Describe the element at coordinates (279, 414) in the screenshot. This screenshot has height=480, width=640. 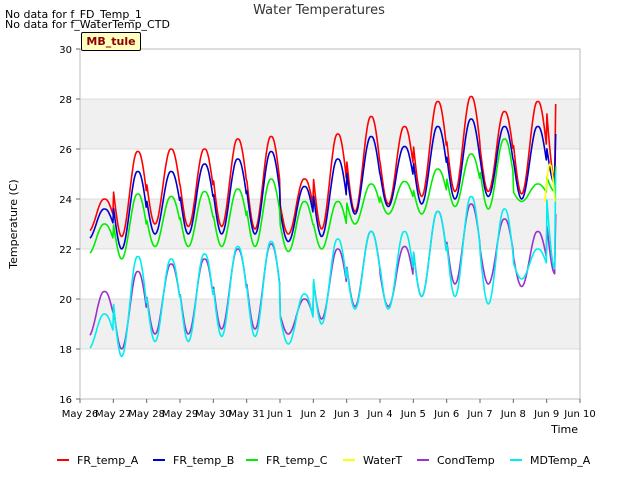
I see `x-tick-label: Jun 1` at that location.